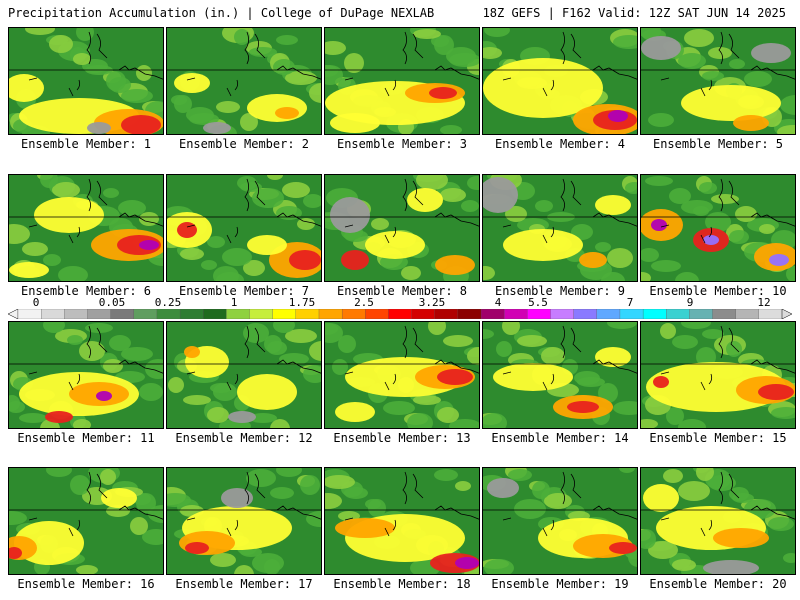  What do you see at coordinates (402, 584) in the screenshot?
I see `member-label: Ensemble Member: 18` at bounding box center [402, 584].